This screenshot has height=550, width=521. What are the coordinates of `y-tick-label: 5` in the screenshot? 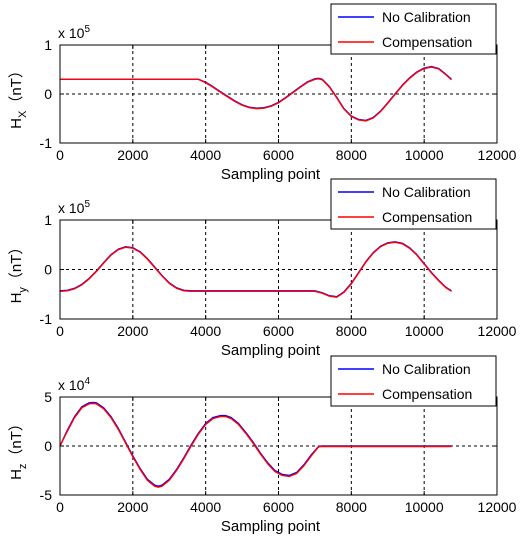 It's located at (48, 397).